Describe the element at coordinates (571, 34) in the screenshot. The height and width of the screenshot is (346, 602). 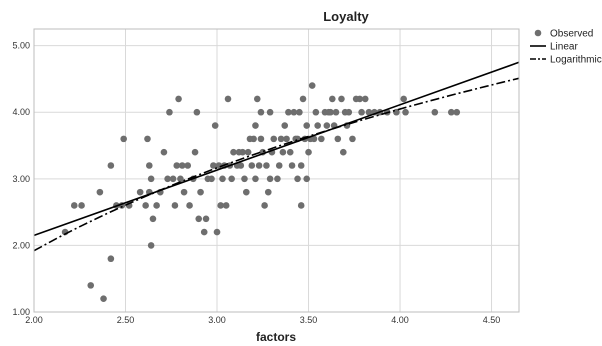
I see `legend-entry-label: Observed` at that location.